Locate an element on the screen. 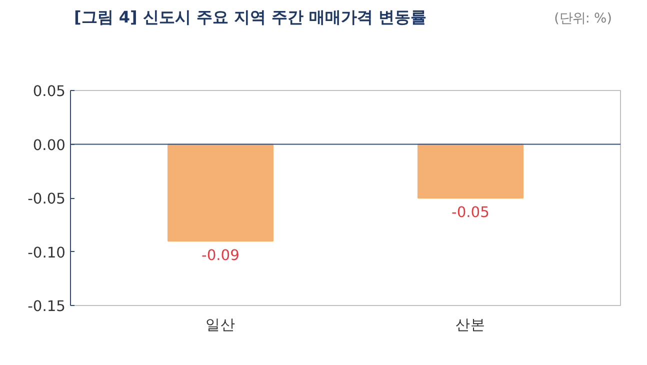 This screenshot has height=365, width=647. x-tick-label: 산본 is located at coordinates (471, 325).